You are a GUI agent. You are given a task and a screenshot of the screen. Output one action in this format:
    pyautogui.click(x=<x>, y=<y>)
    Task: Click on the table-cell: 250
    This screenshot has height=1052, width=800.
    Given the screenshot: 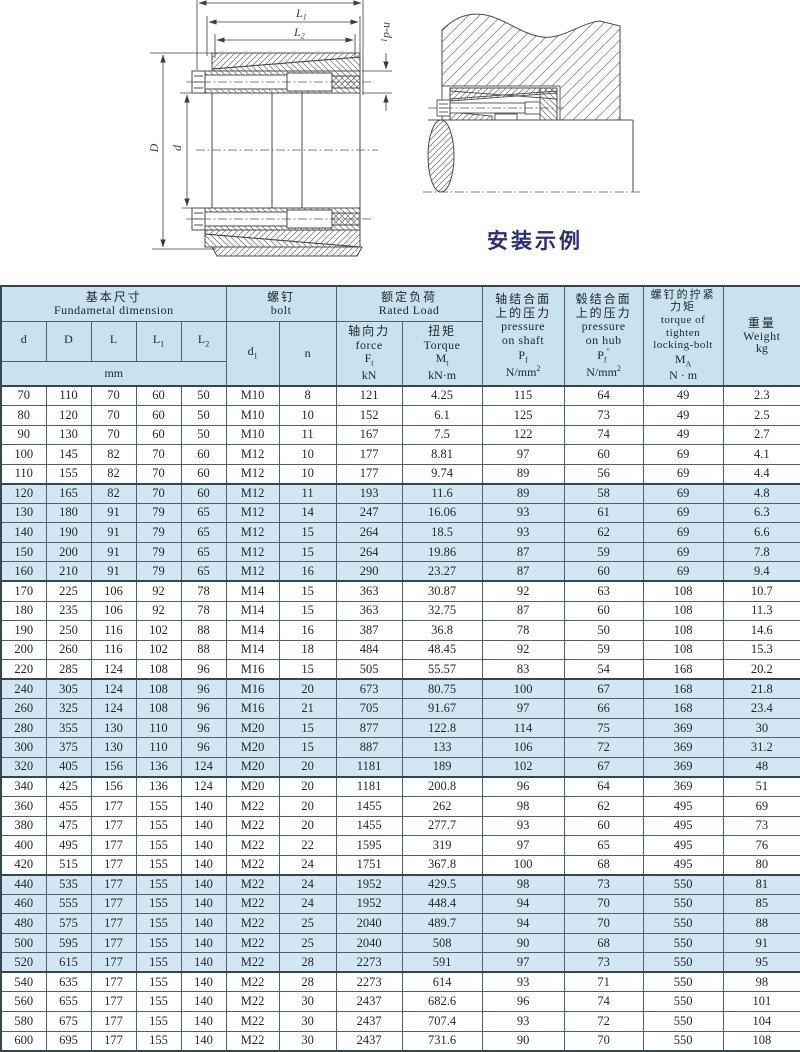 What is the action you would take?
    pyautogui.click(x=68, y=630)
    